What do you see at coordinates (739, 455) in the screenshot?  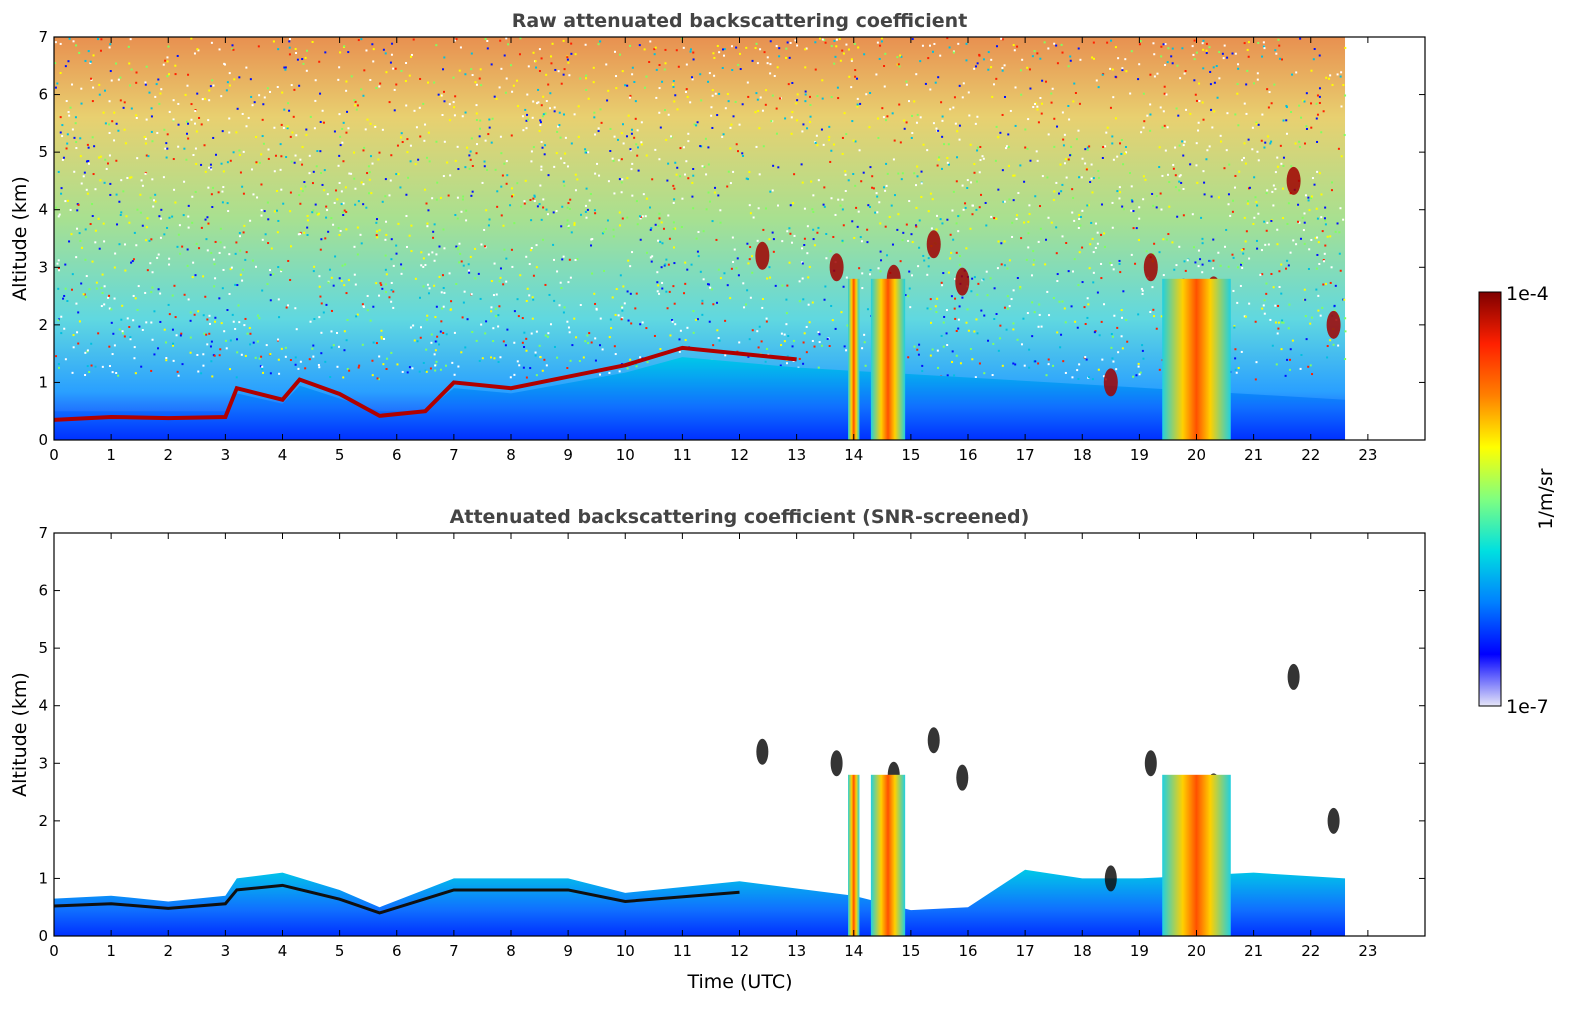 I see `x-tick-label: 12` at bounding box center [739, 455].